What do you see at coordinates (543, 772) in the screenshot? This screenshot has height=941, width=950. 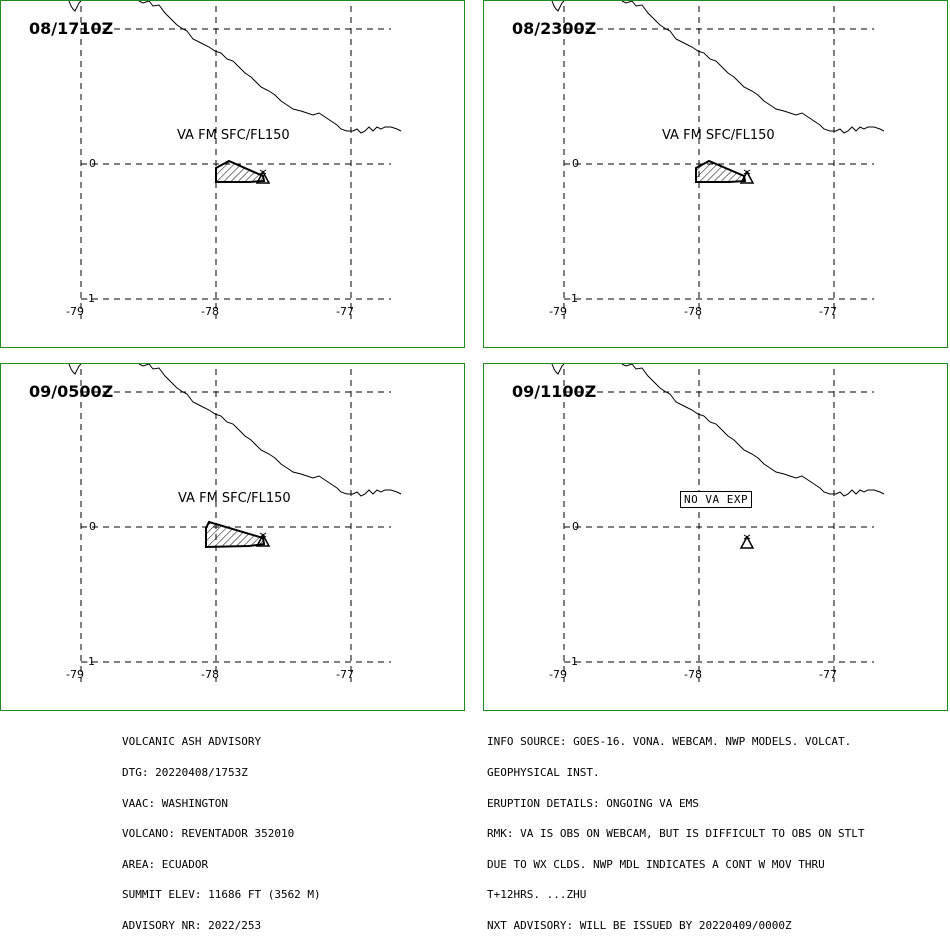 I see `advisory-line: GEOPHYSICAL INST.` at bounding box center [543, 772].